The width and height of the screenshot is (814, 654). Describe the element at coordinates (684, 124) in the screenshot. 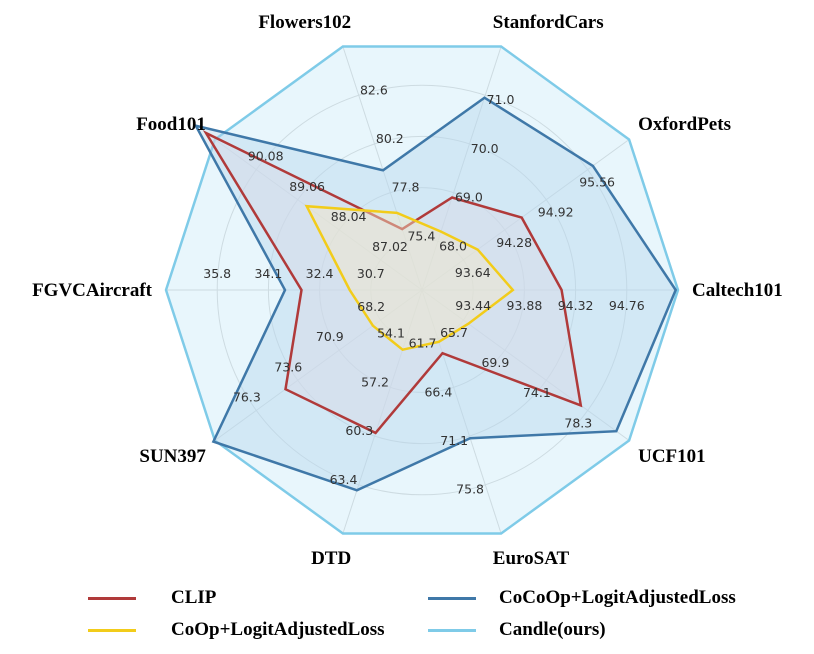

I see `axis-label-oxfordpets: OxfordPets` at that location.